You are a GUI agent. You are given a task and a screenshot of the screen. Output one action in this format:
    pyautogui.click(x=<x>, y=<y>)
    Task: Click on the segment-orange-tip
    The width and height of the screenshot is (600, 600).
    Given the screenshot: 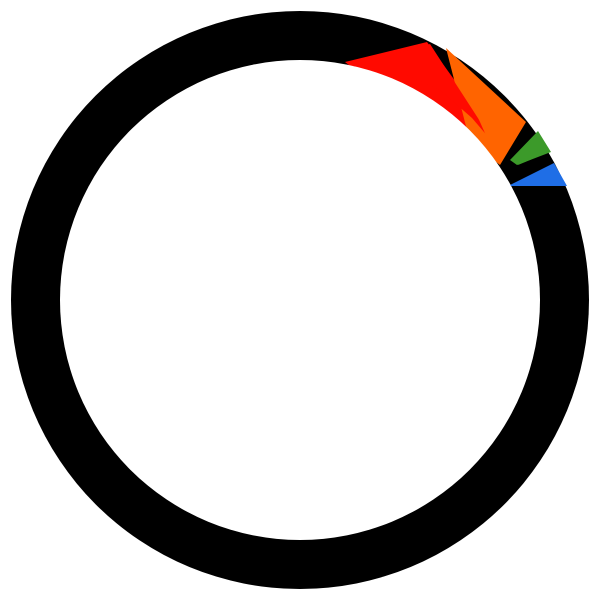 What is the action you would take?
    pyautogui.click(x=486, y=105)
    